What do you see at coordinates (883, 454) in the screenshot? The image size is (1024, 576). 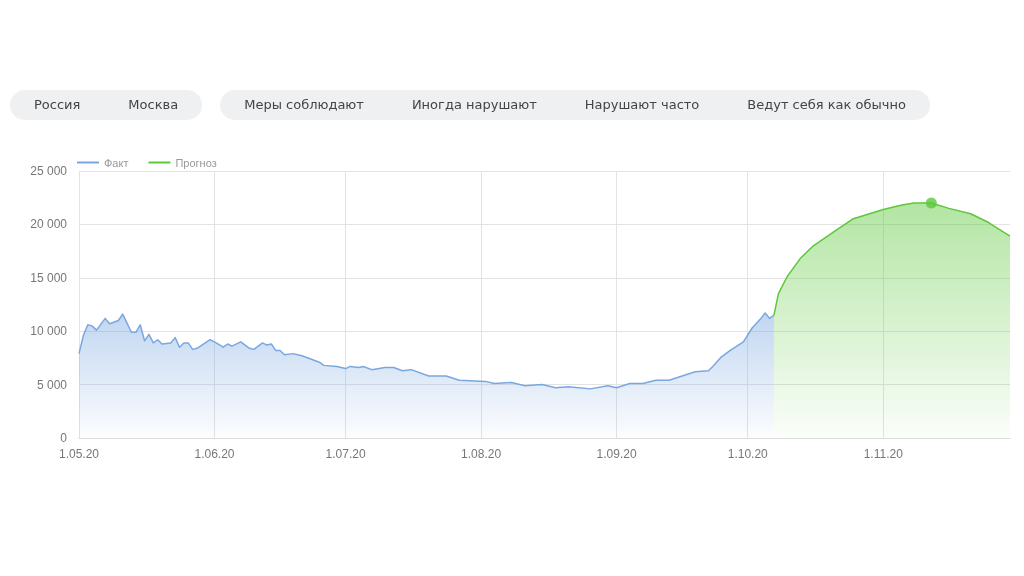 I see `x-tick-label: 1.11.20` at bounding box center [883, 454].